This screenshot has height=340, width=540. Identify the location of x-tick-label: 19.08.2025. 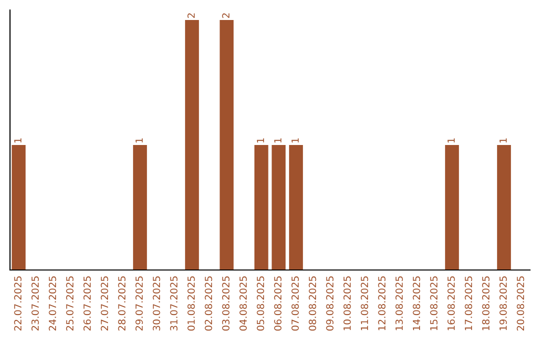
(503, 303).